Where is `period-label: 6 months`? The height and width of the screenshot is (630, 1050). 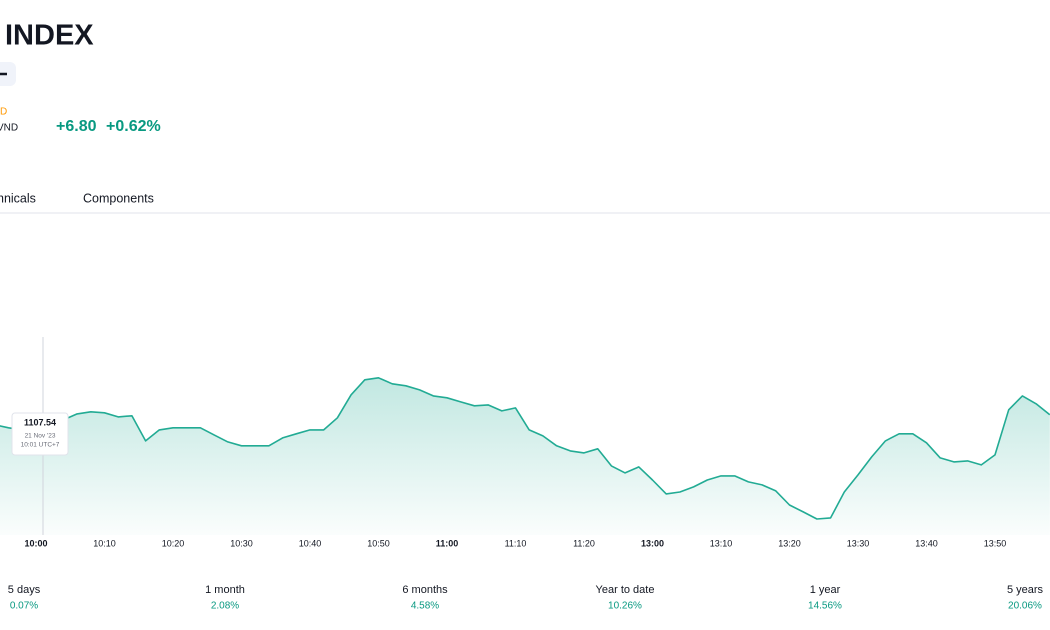
period-label: 6 months is located at coordinates (425, 590).